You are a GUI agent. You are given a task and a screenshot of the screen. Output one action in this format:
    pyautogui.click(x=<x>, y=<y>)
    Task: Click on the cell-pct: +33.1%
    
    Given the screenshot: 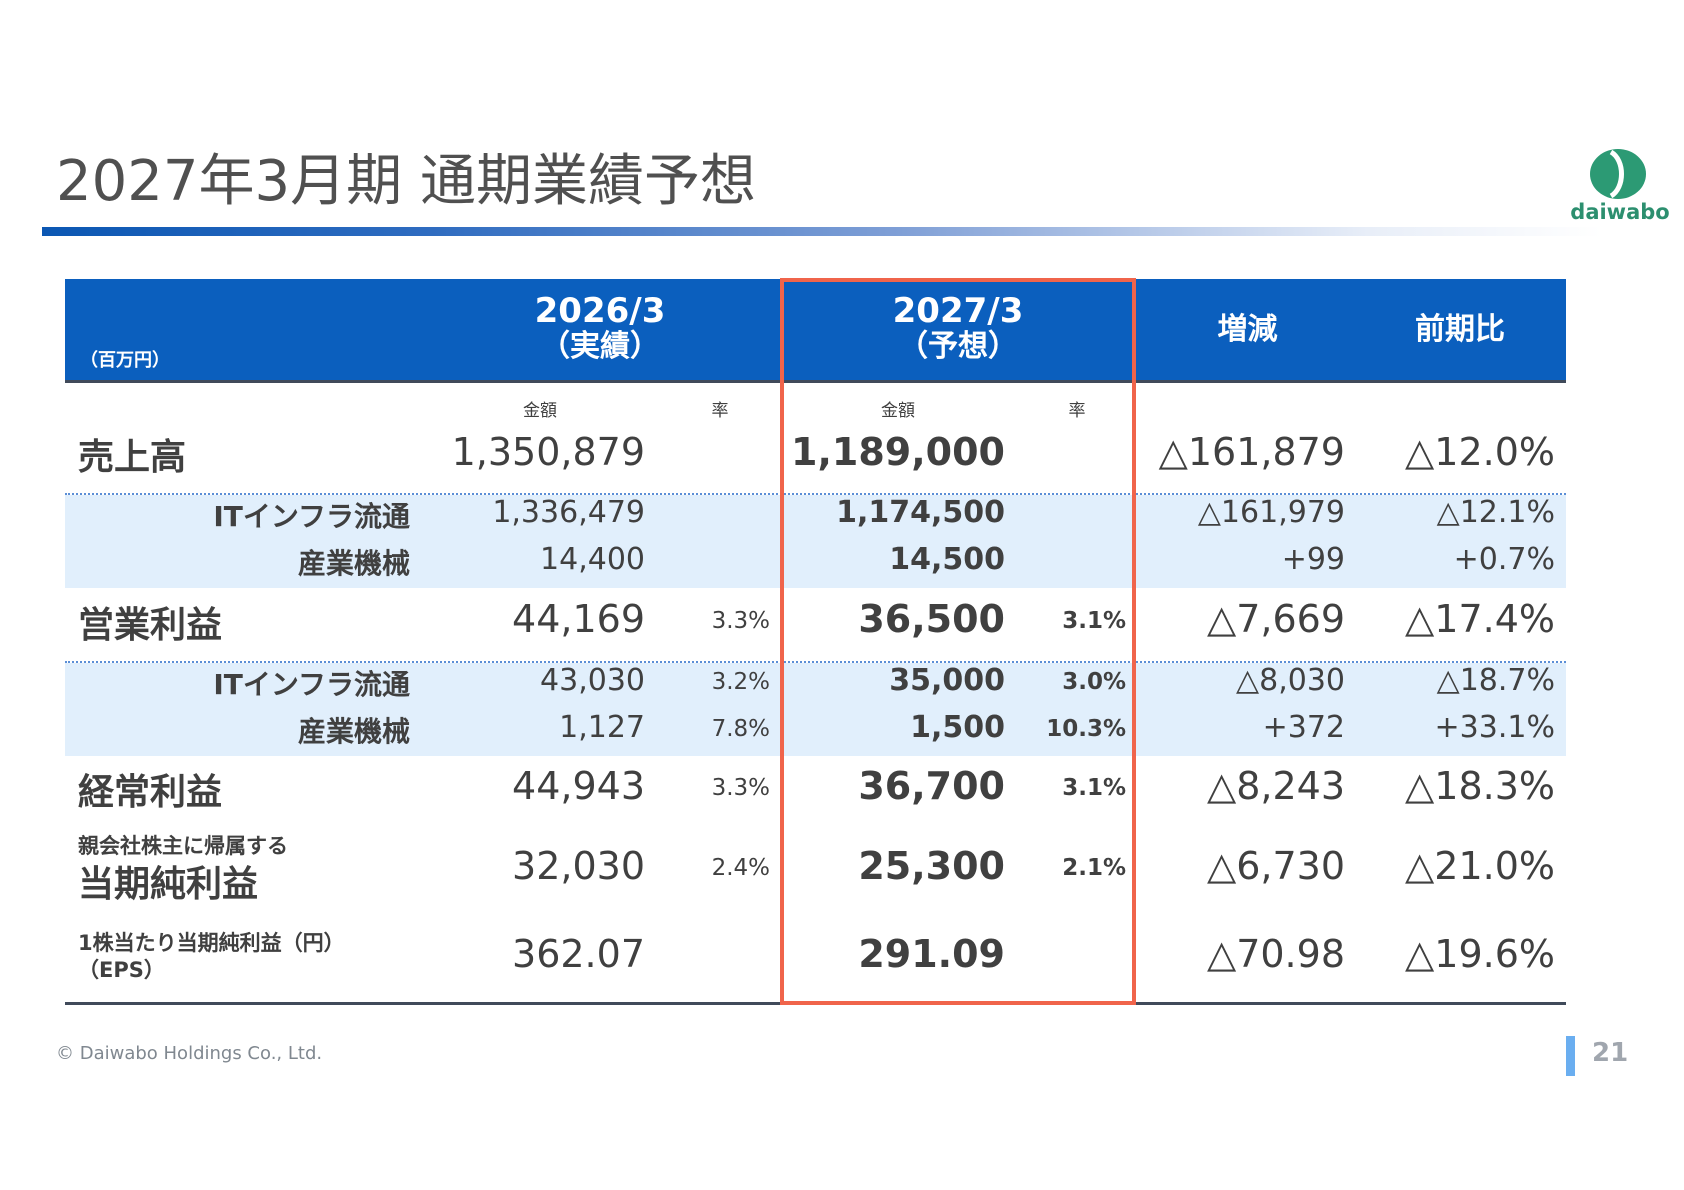 What is the action you would take?
    pyautogui.click(x=1494, y=727)
    